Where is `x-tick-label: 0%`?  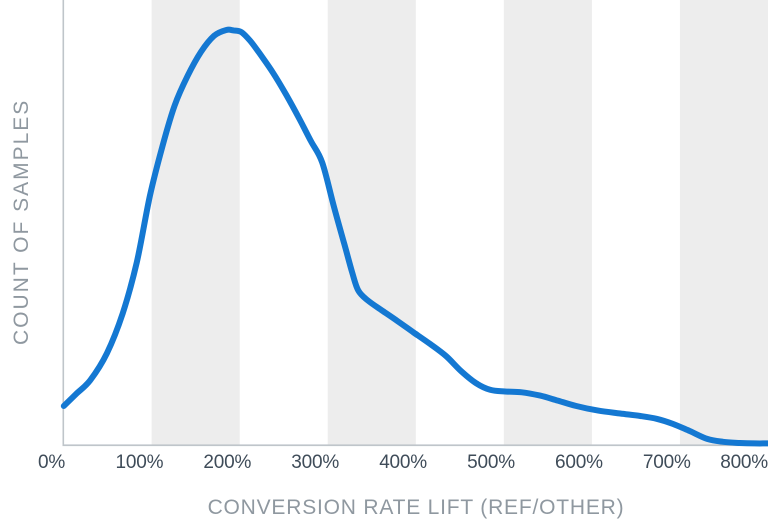
x-tick-label: 0% is located at coordinates (51, 462).